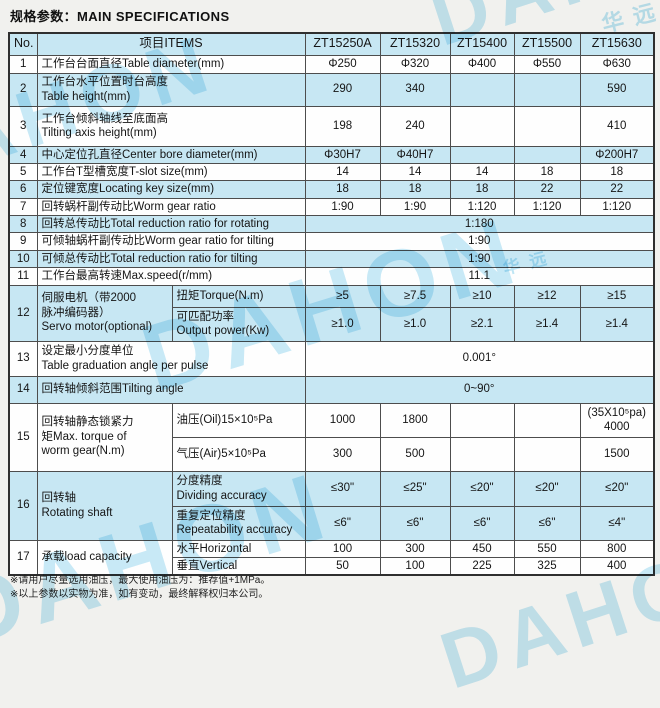 The height and width of the screenshot is (708, 660). Describe the element at coordinates (23, 189) in the screenshot. I see `row-number: 6` at that location.